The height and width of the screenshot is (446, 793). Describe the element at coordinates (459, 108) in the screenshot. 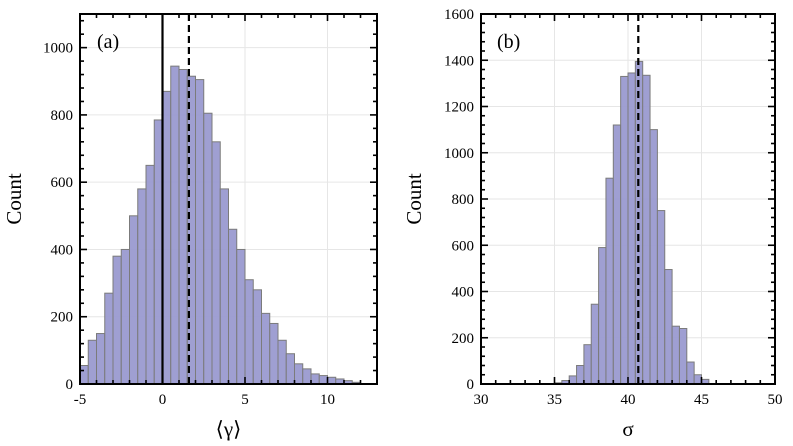

I see `y-tick-label: 1200` at that location.